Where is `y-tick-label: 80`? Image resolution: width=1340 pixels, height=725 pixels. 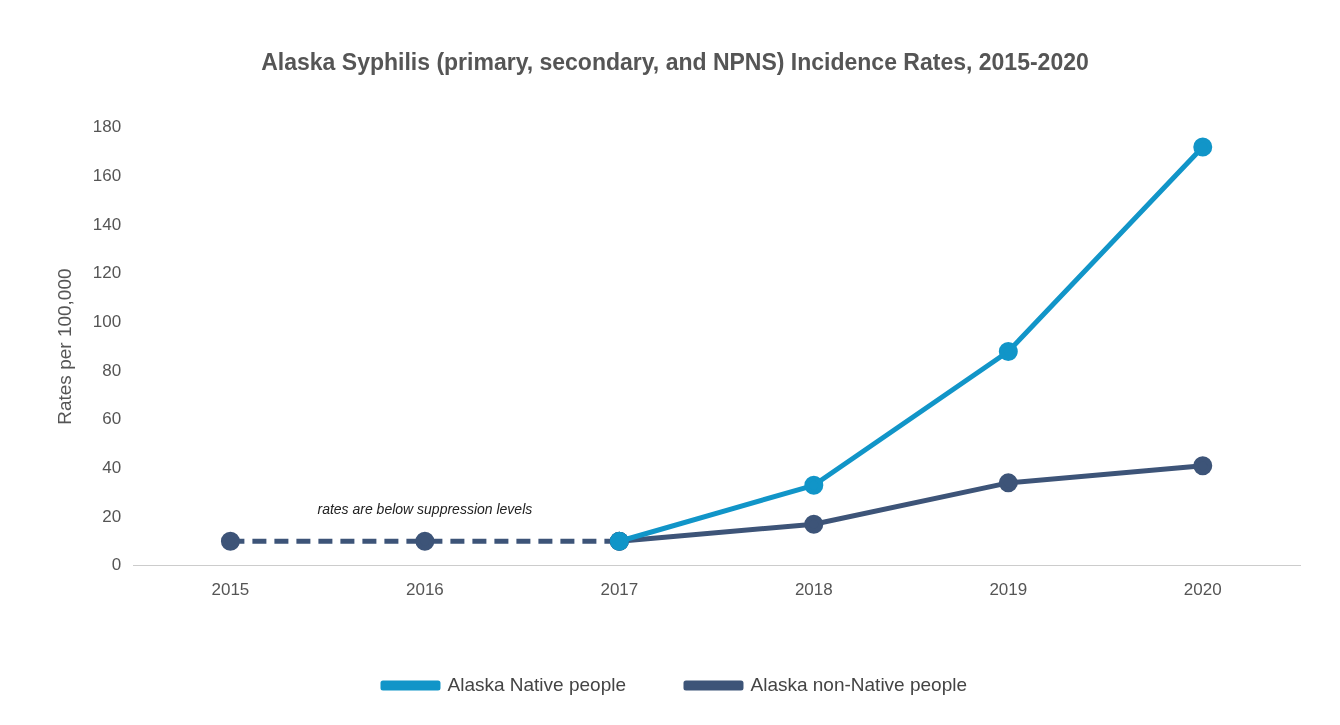
y-tick-label: 80 is located at coordinates (112, 370).